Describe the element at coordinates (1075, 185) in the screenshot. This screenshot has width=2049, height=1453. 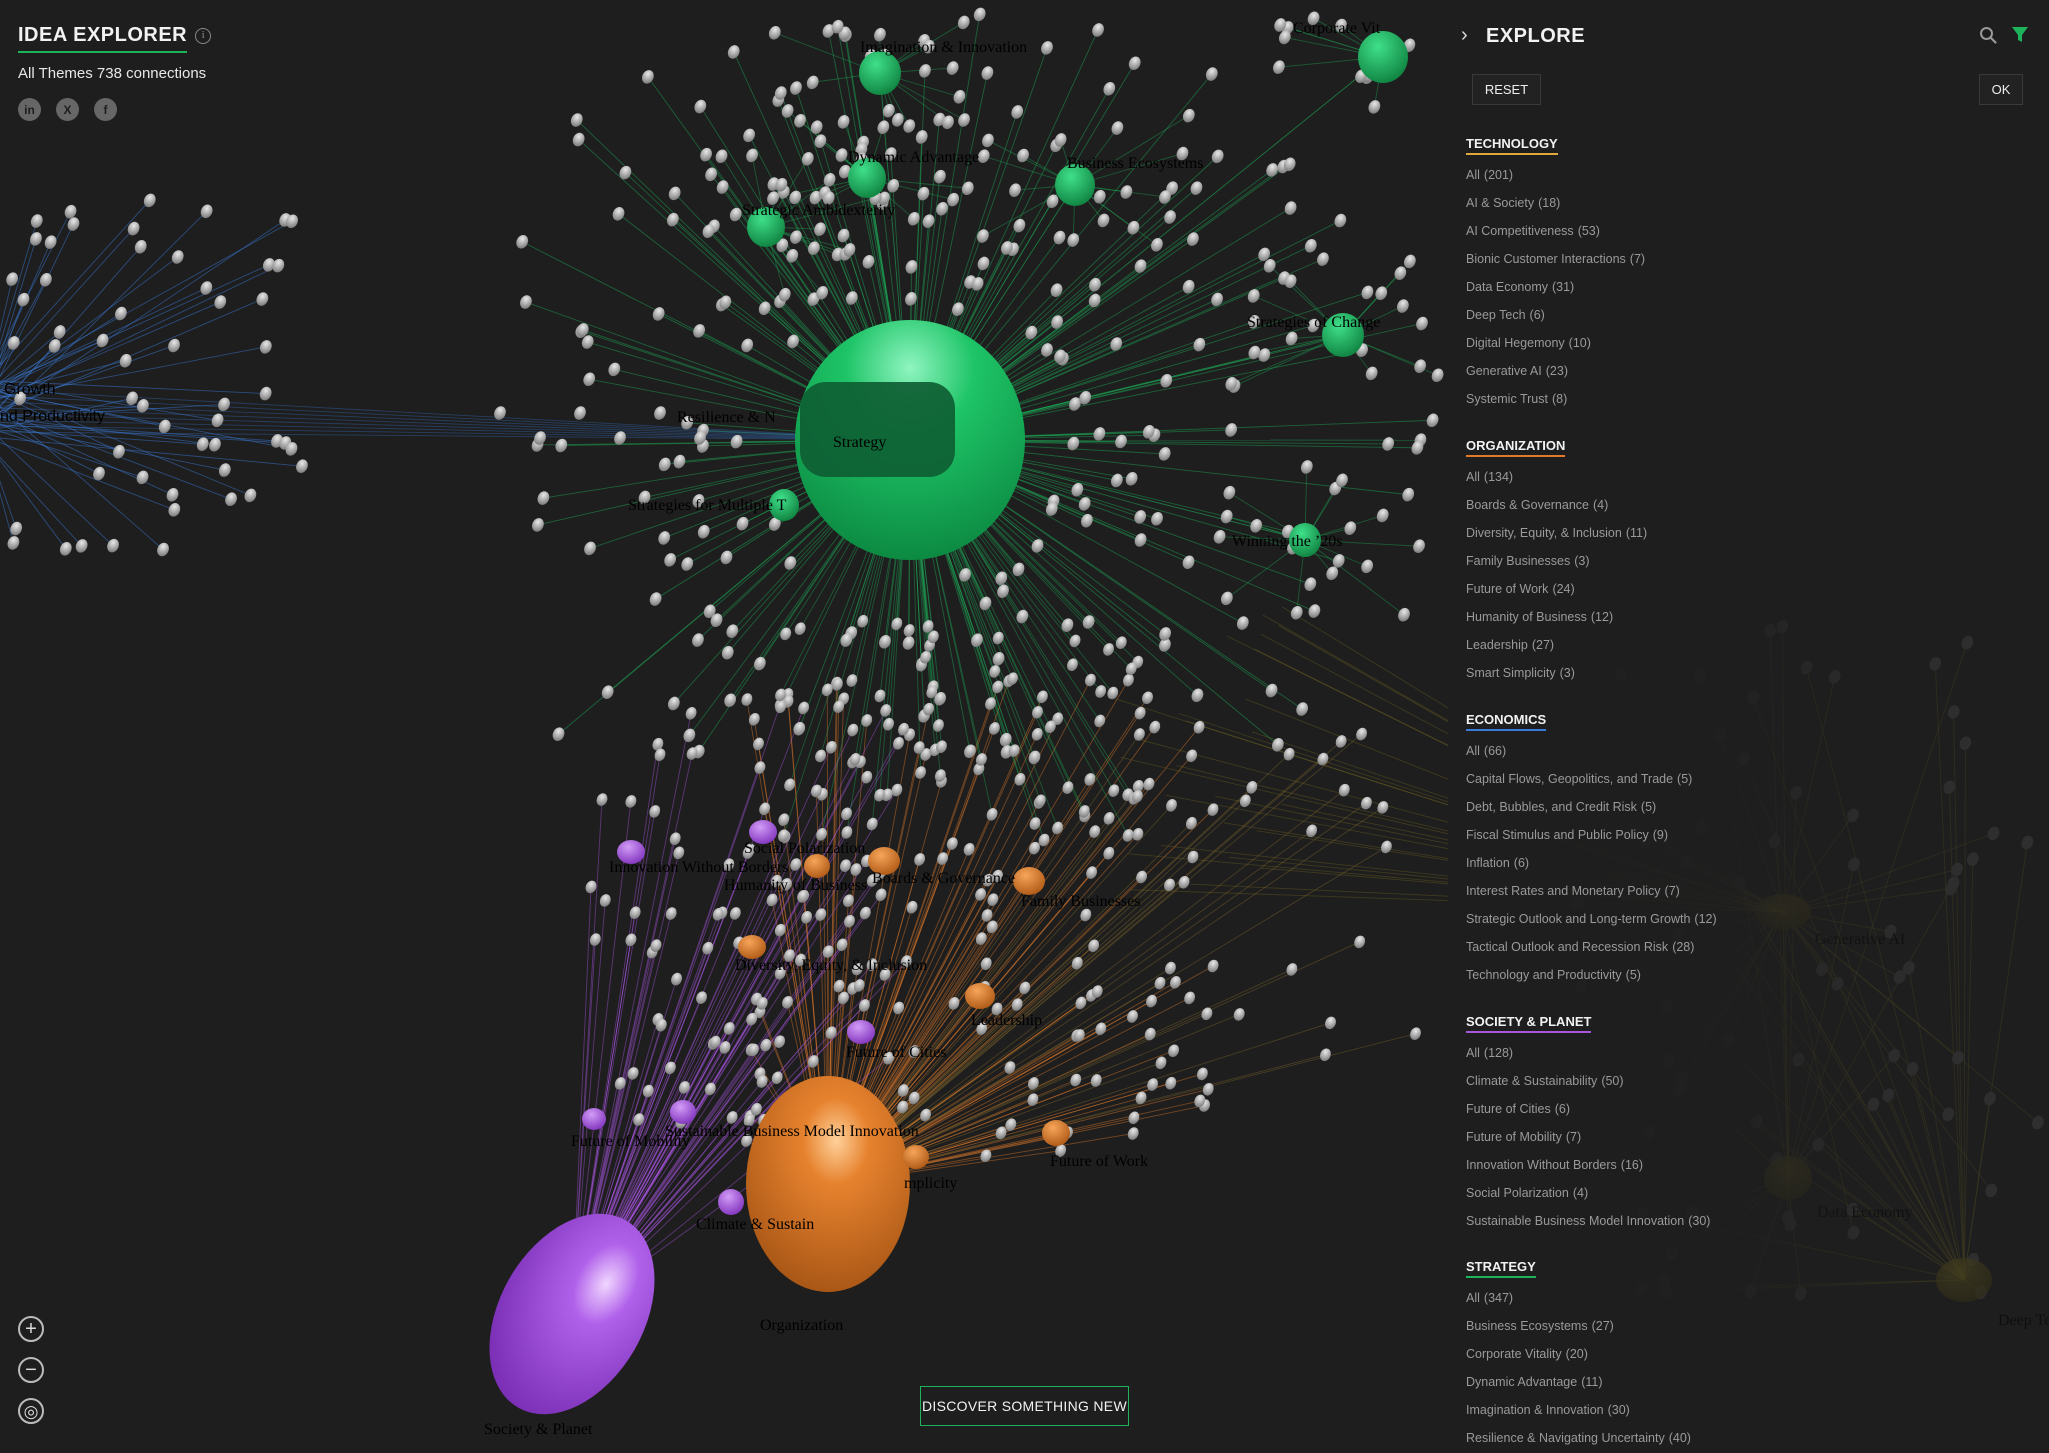
I see `business-ecosystems-node` at that location.